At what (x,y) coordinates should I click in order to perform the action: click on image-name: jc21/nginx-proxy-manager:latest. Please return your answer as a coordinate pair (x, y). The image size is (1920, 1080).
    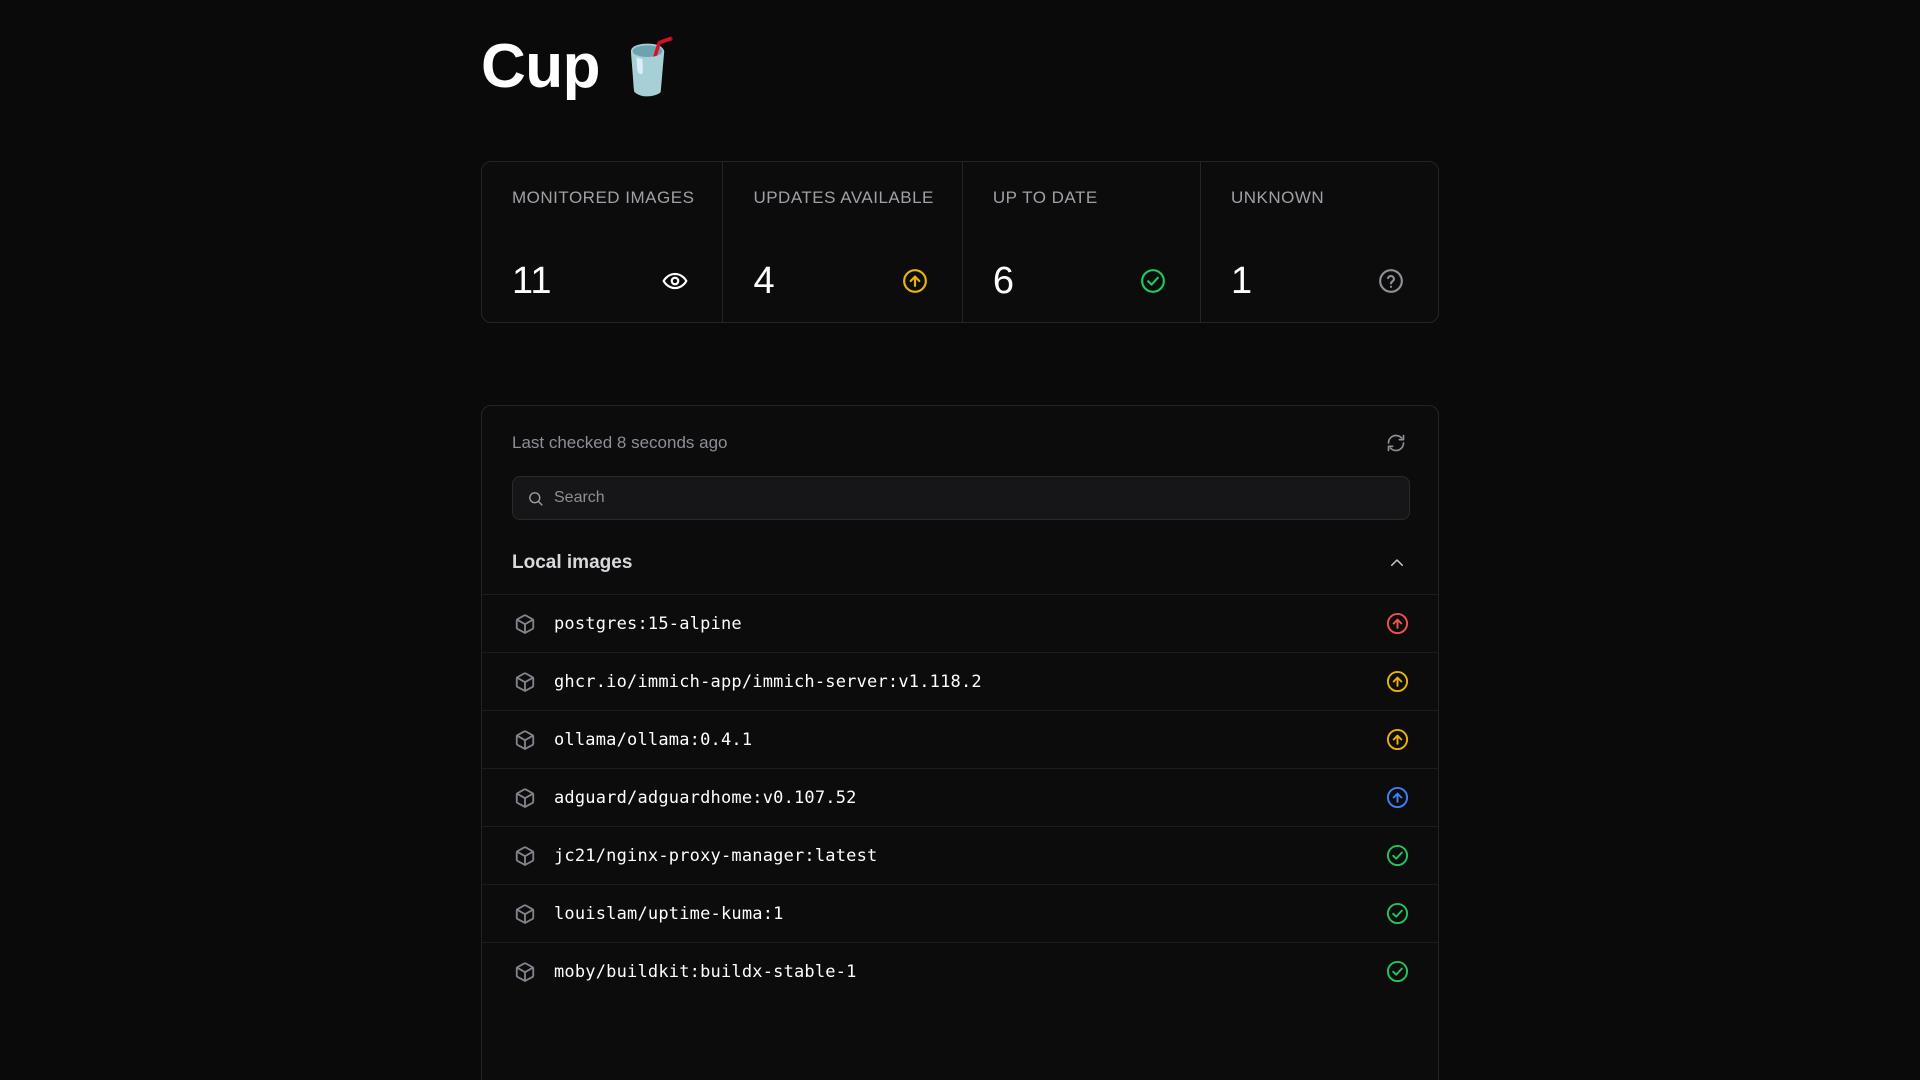
    Looking at the image, I should click on (716, 855).